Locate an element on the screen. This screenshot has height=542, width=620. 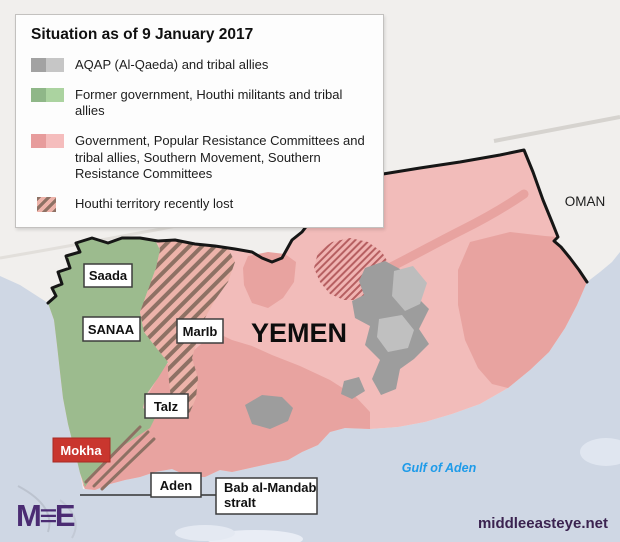
water-label-gulf-of-aden: Gulf of Aden is located at coordinates (439, 468).